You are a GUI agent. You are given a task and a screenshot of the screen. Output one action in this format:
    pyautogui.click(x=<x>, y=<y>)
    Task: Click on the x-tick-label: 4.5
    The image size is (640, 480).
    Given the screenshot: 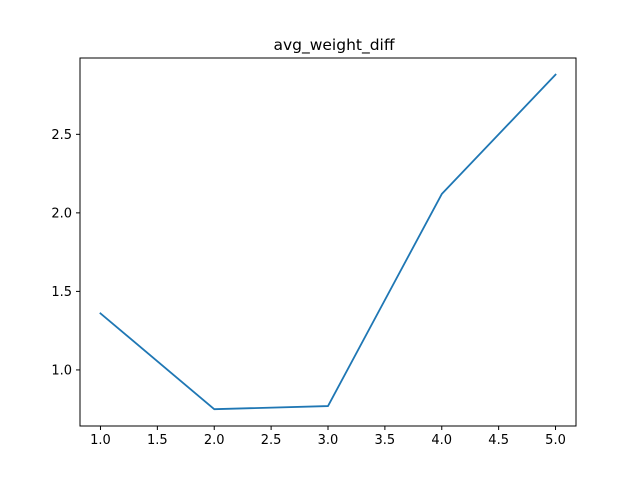 What is the action you would take?
    pyautogui.click(x=498, y=440)
    